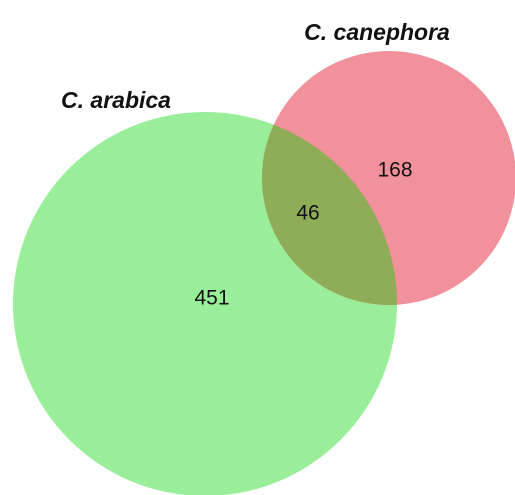 This screenshot has width=515, height=495. Describe the element at coordinates (394, 170) in the screenshot. I see `set-count: 168` at that location.